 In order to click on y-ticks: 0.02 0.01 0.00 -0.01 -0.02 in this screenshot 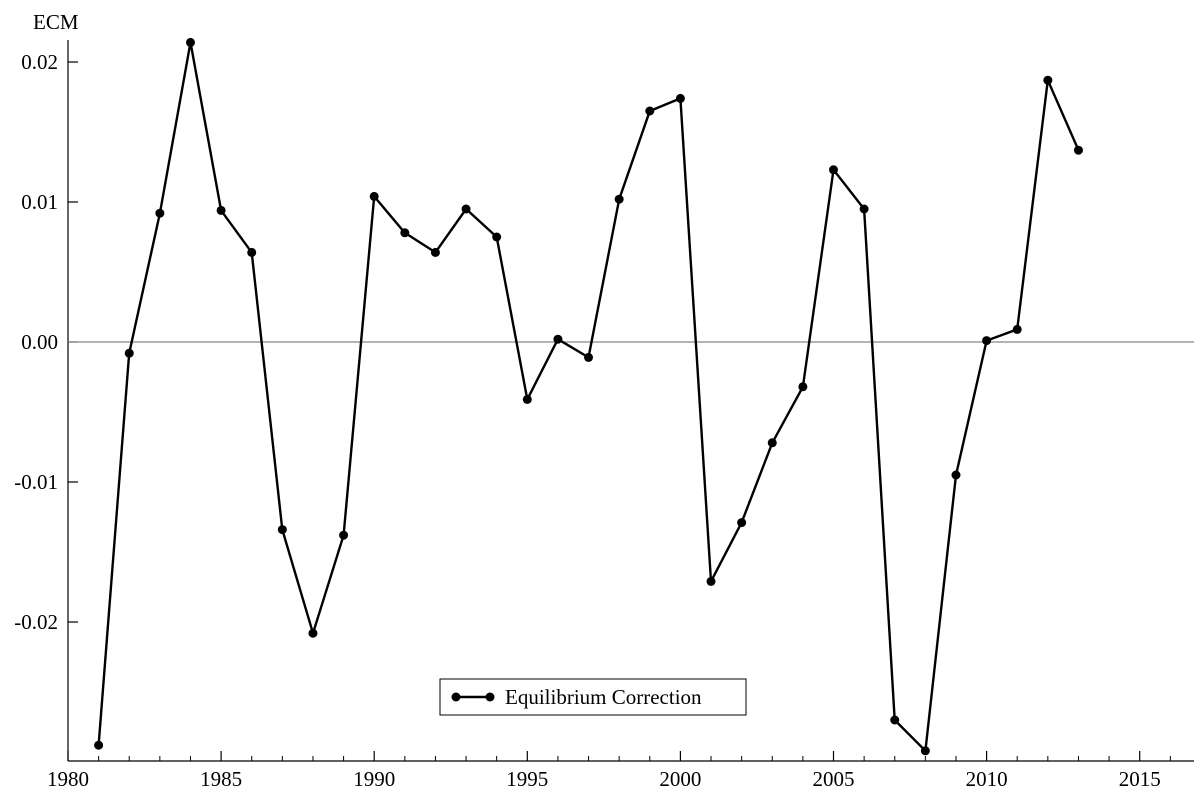, I will do `click(46, 342)`.